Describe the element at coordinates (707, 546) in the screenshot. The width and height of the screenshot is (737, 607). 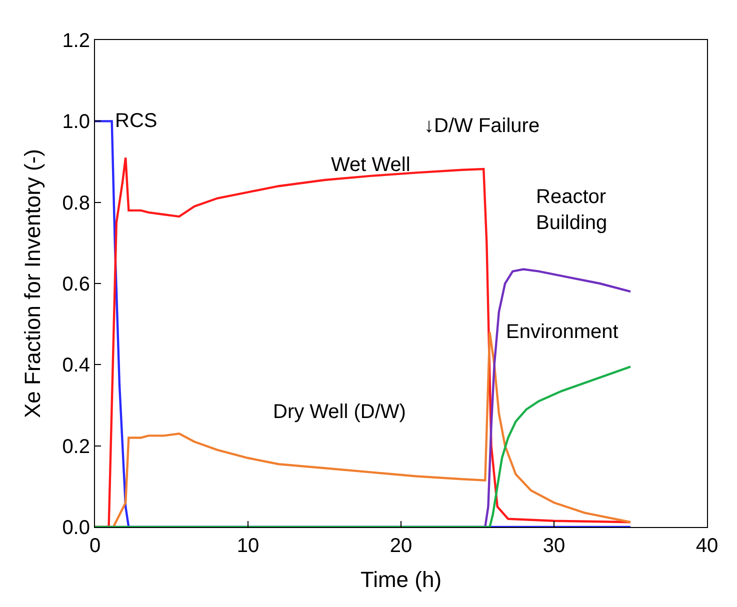
I see `x-tick-label: 40` at that location.